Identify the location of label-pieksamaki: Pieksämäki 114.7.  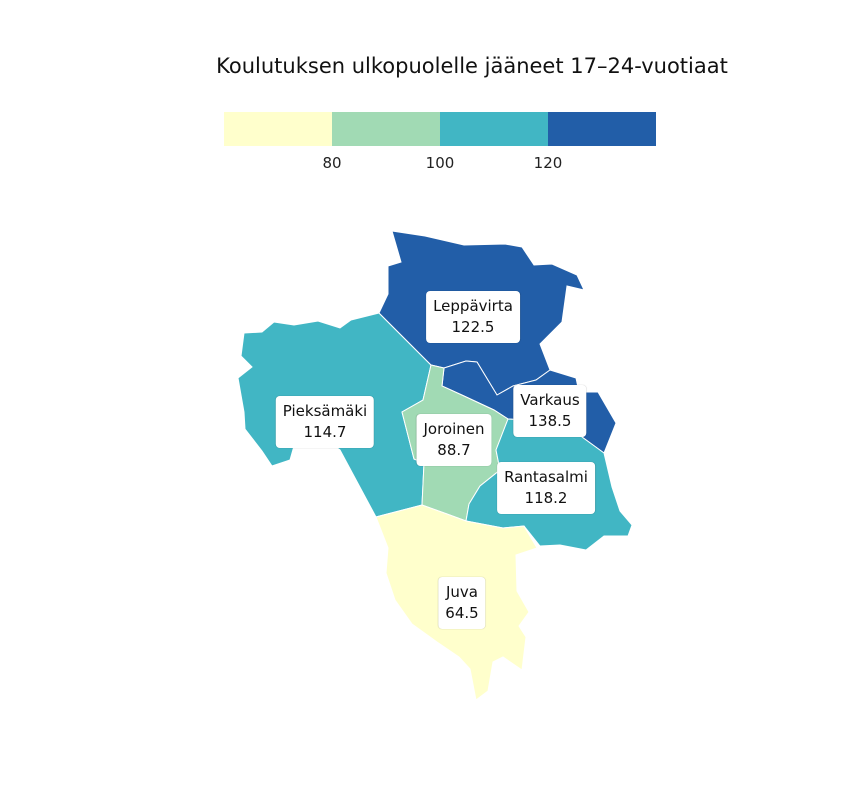
(325, 422).